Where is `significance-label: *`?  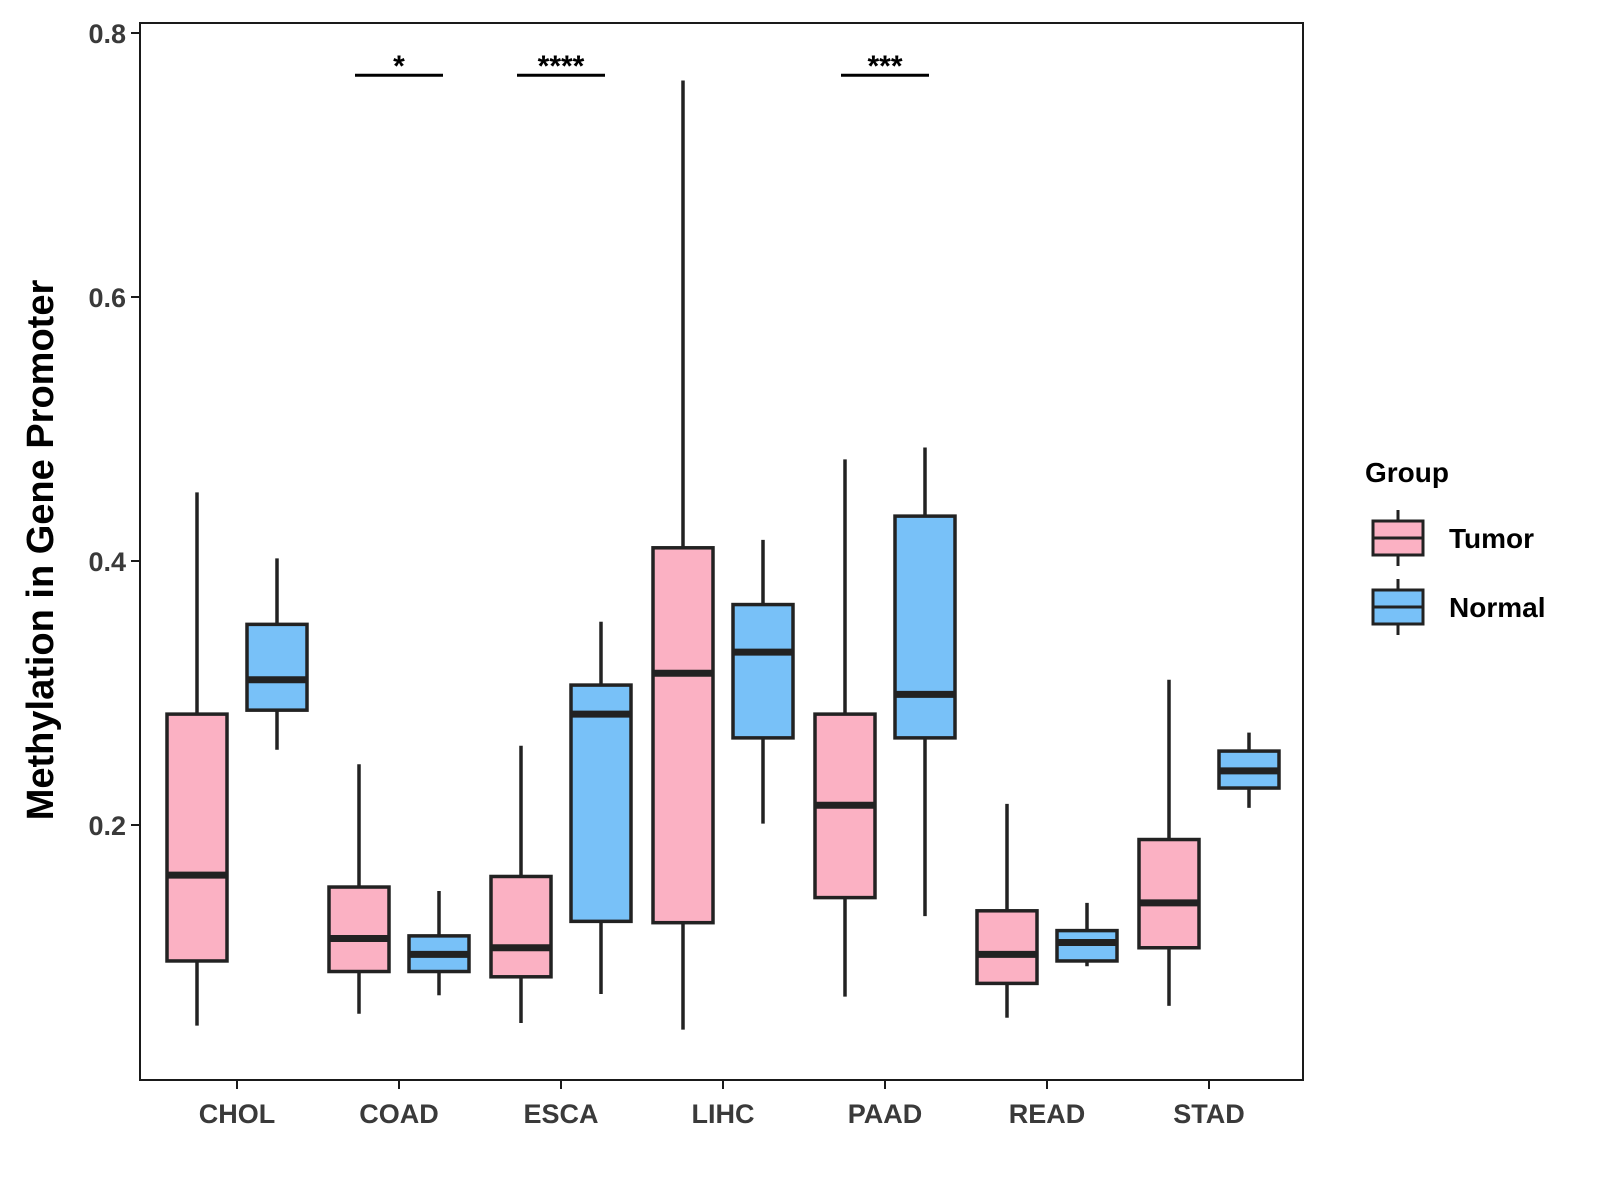
significance-label: * is located at coordinates (399, 66).